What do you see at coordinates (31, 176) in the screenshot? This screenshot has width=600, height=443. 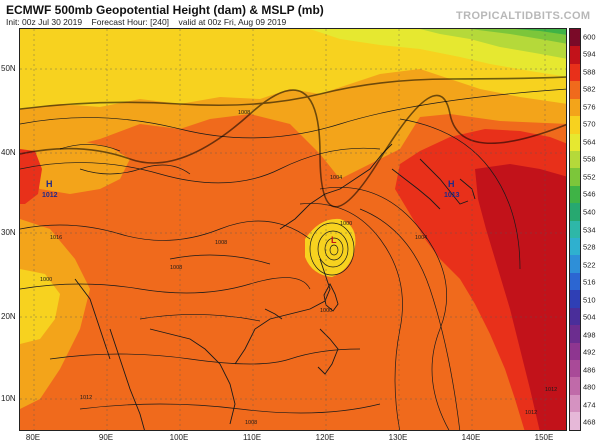 I see `height-field-594-west` at bounding box center [31, 176].